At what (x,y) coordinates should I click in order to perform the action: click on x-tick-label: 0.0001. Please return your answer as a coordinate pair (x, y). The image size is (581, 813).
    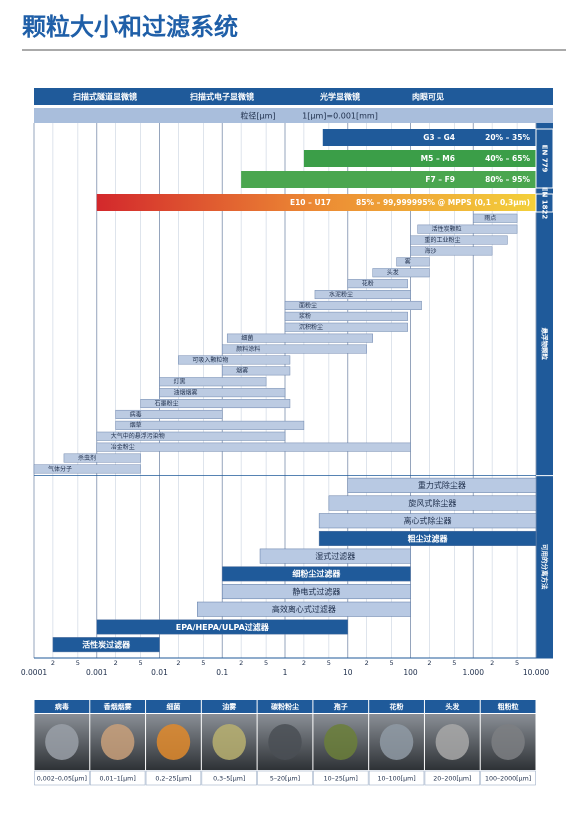
    Looking at the image, I should click on (34, 672).